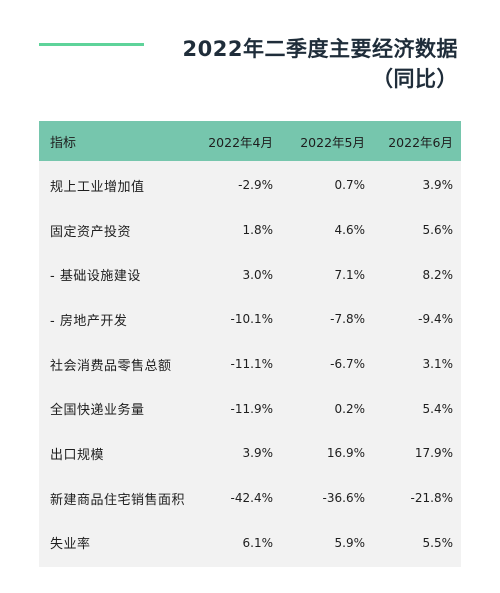  Describe the element at coordinates (343, 498) in the screenshot. I see `row-value-cell: -36.6%` at that location.